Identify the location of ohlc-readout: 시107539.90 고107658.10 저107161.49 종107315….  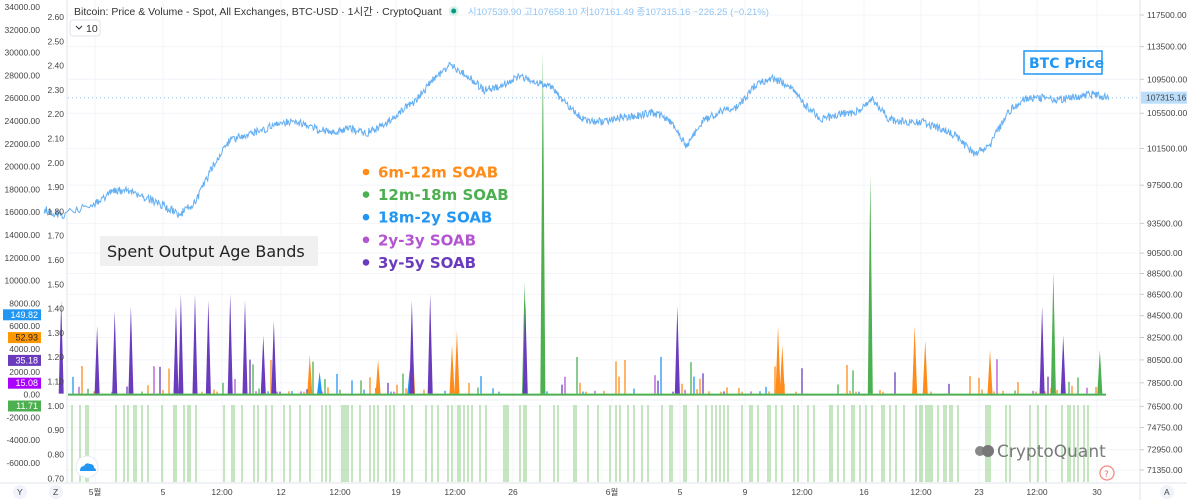
(618, 12).